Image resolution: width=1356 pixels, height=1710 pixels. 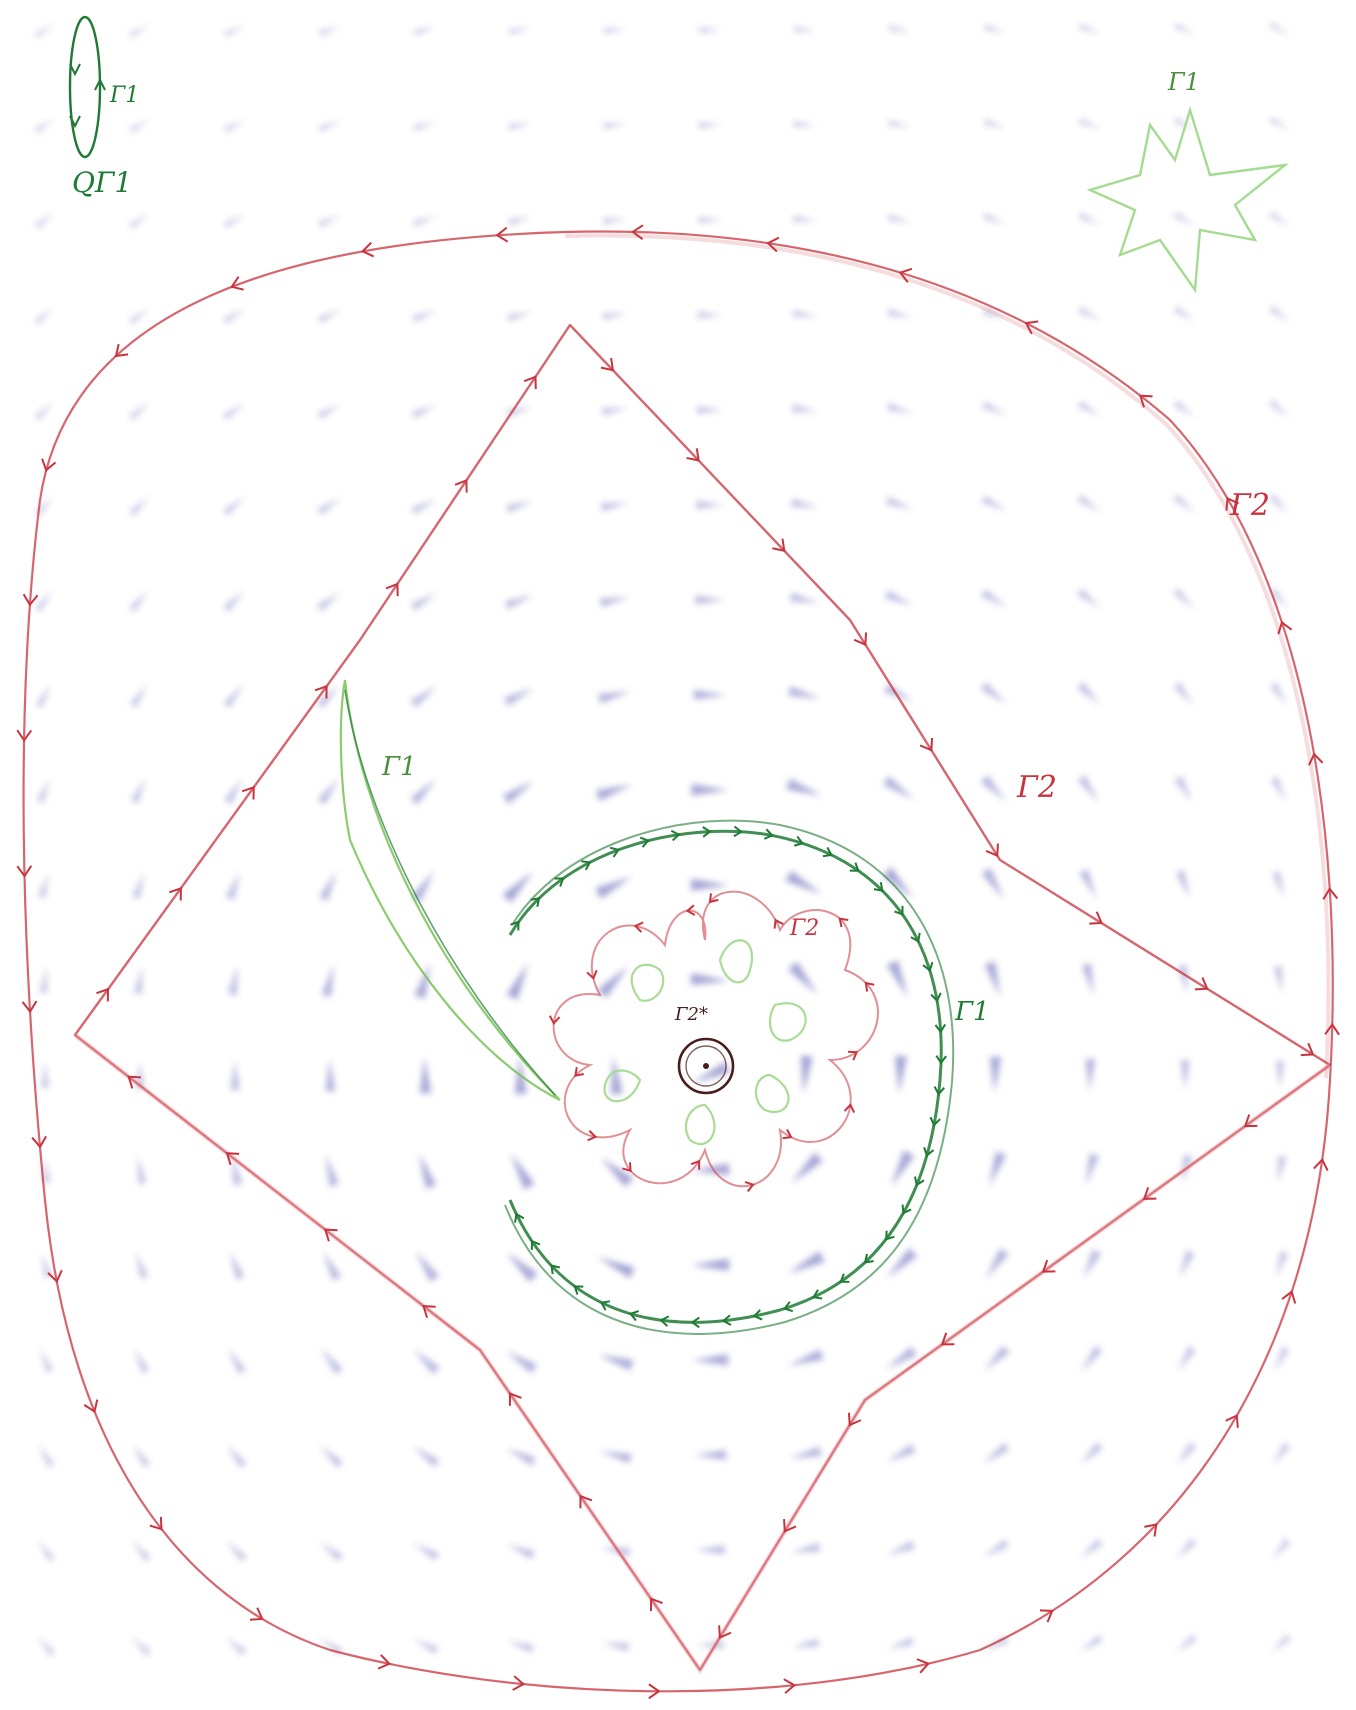 What do you see at coordinates (399, 767) in the screenshot?
I see `spiral-gamma-left-label: Γ1` at bounding box center [399, 767].